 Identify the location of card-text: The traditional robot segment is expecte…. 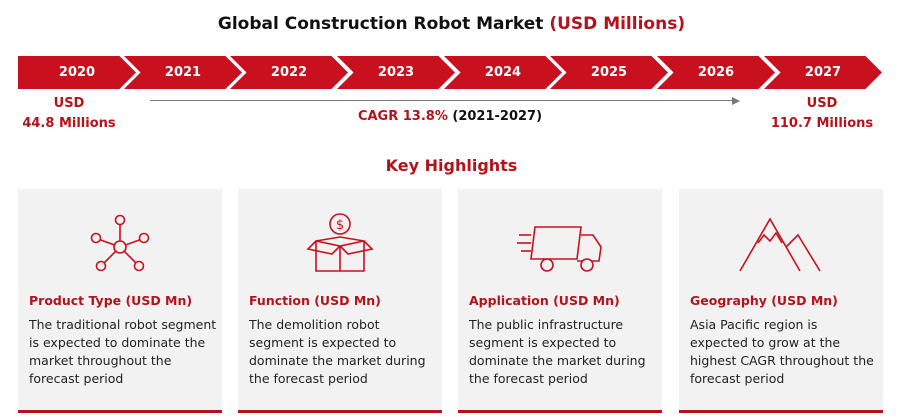
(123, 351).